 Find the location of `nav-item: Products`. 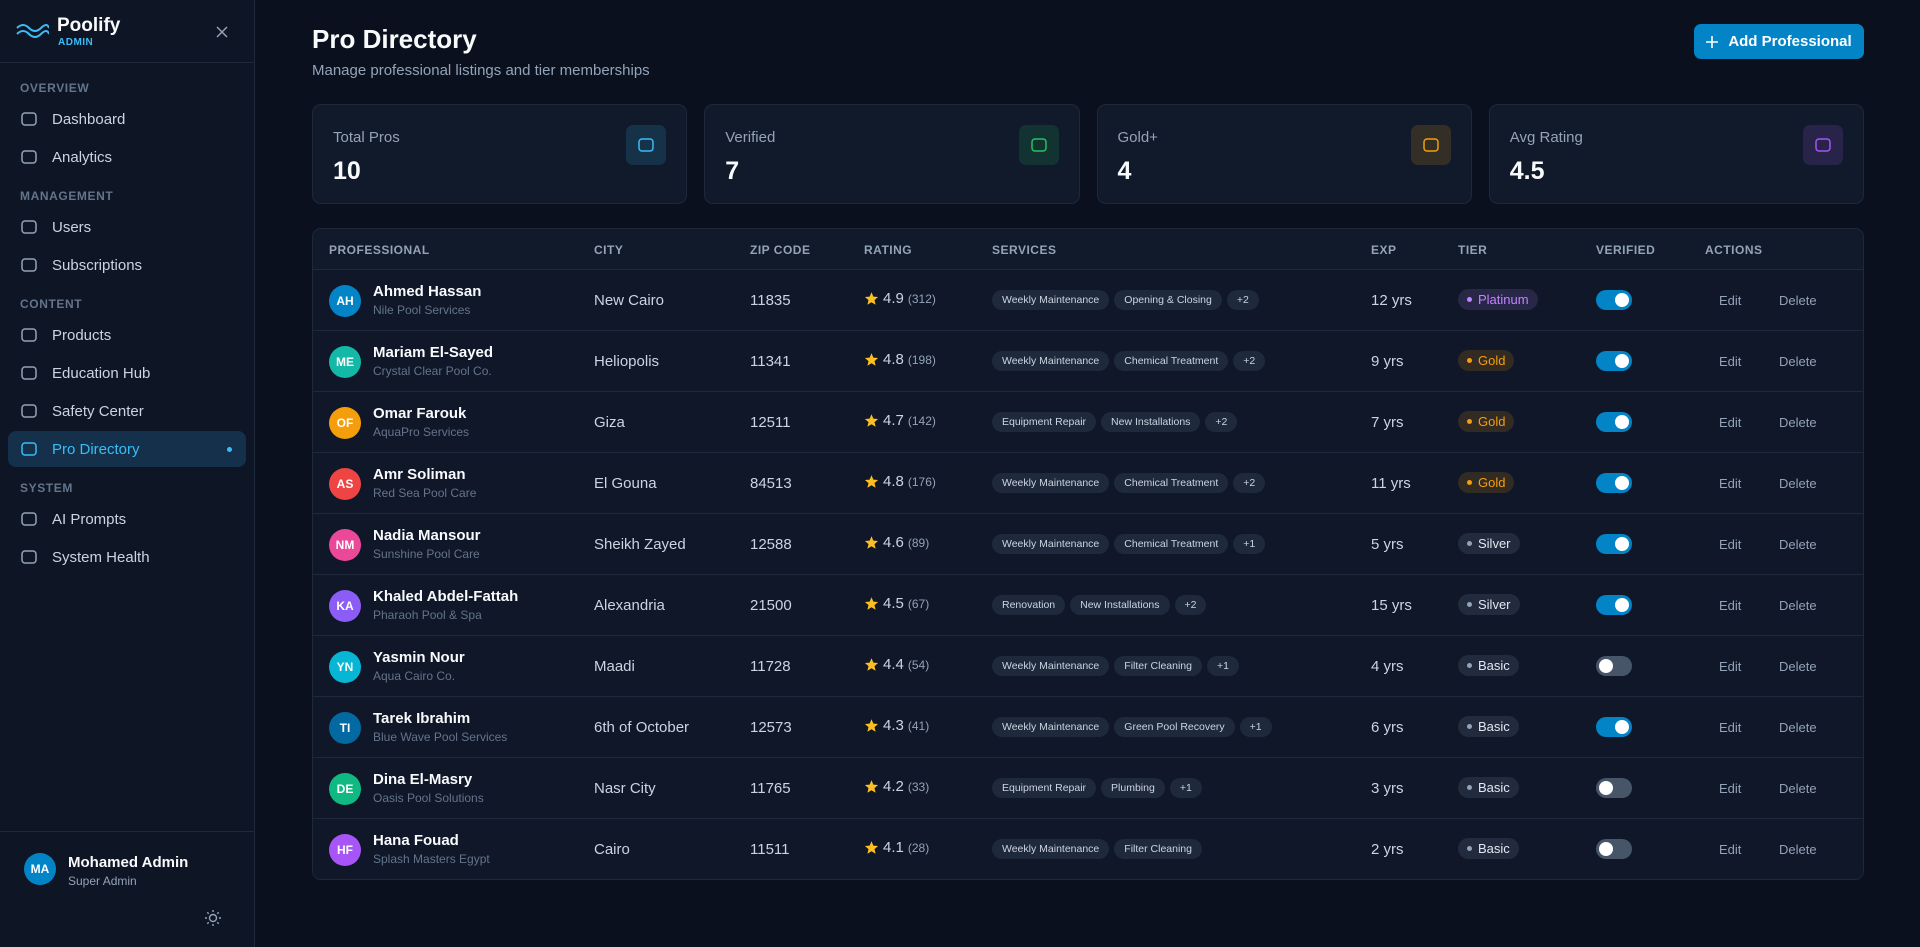

nav-item: Products is located at coordinates (127, 335).